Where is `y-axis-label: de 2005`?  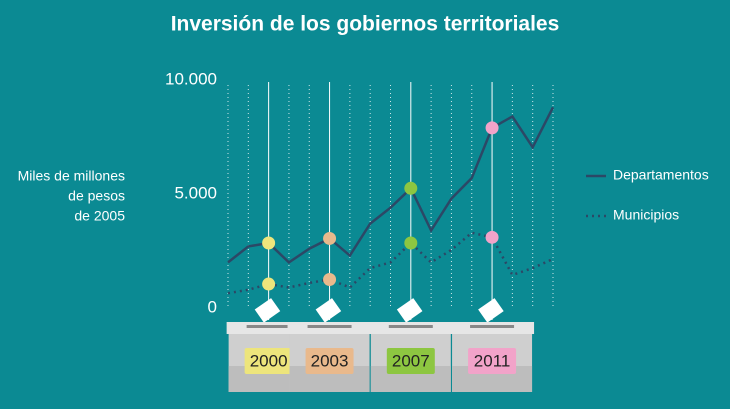
y-axis-label: de 2005 is located at coordinates (99, 216).